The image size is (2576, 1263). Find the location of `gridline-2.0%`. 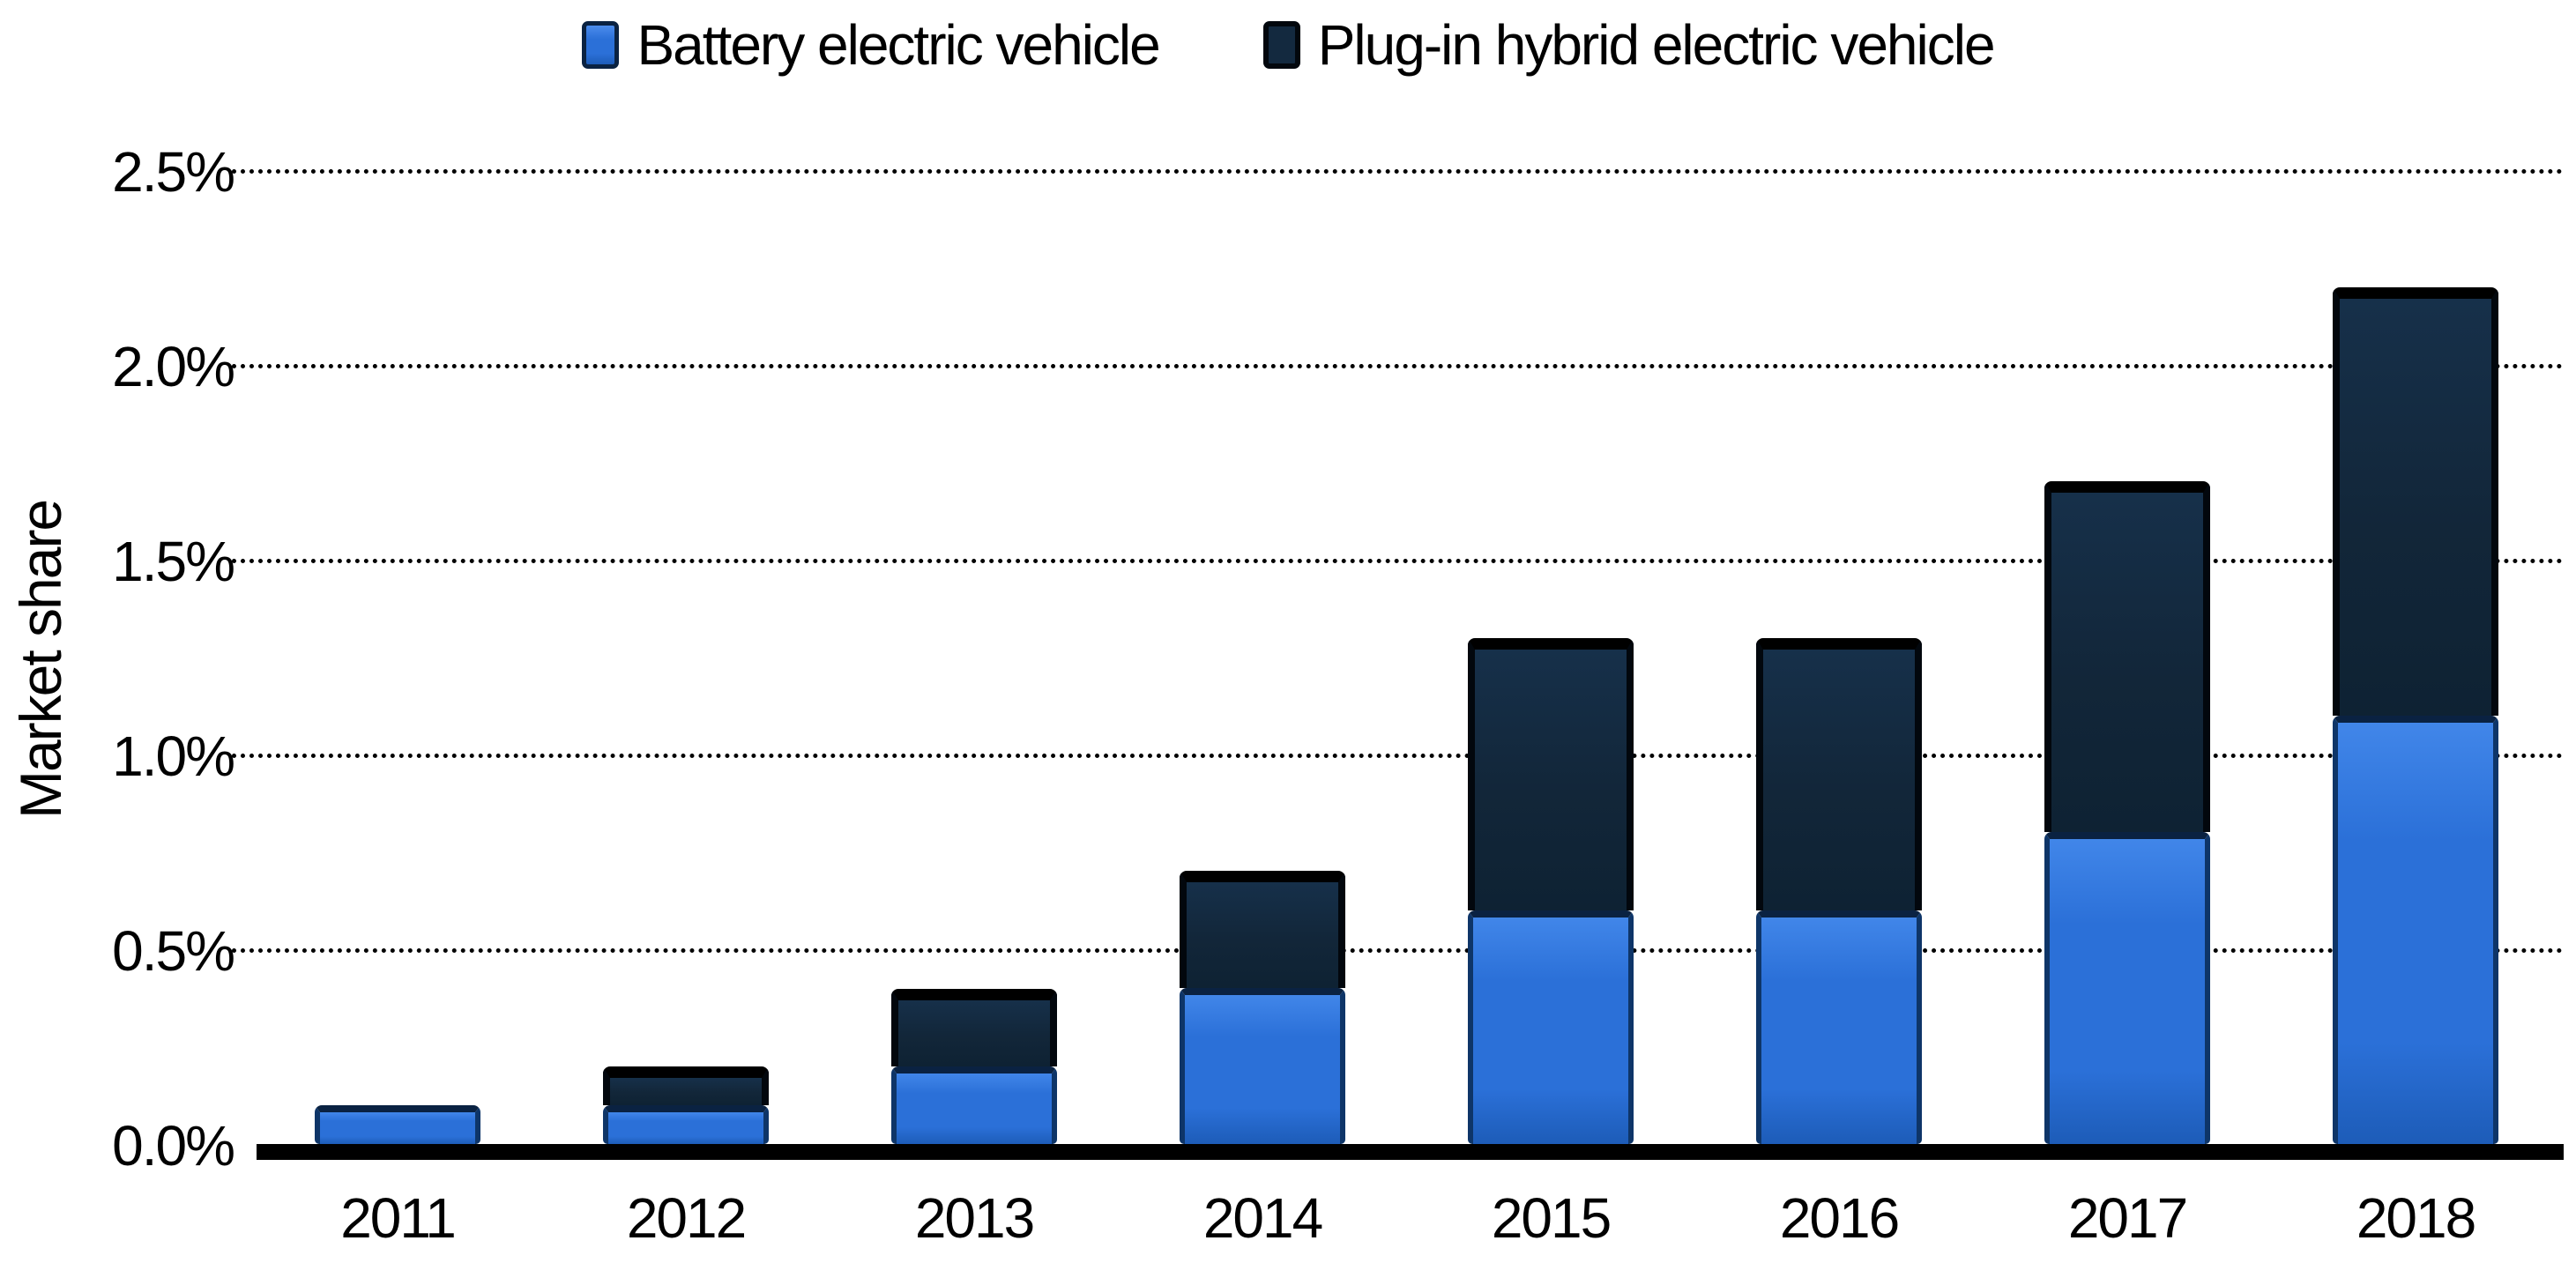

gridline-2.0% is located at coordinates (1398, 366).